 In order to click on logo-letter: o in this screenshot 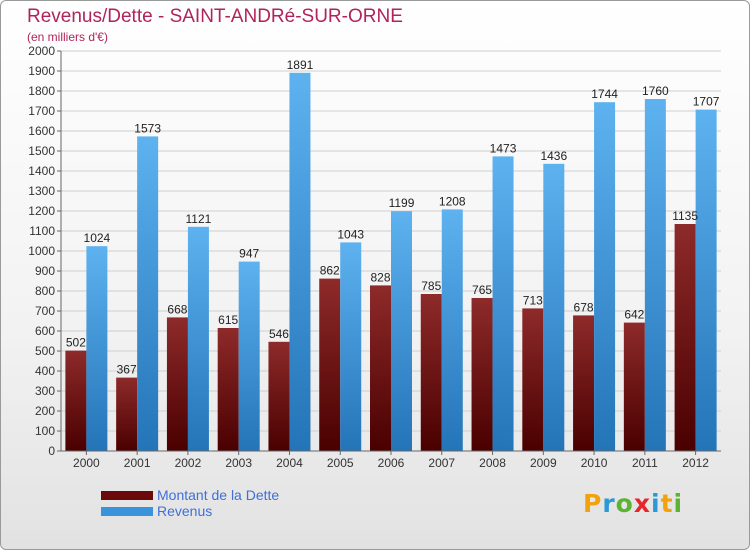, I will do `click(624, 503)`.